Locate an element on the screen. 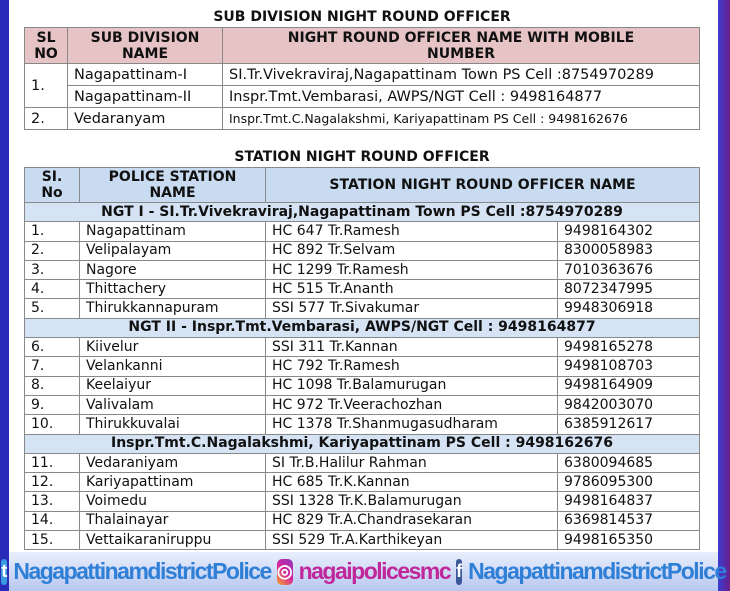 The width and height of the screenshot is (730, 591). header-sl: SI. No is located at coordinates (52, 185).